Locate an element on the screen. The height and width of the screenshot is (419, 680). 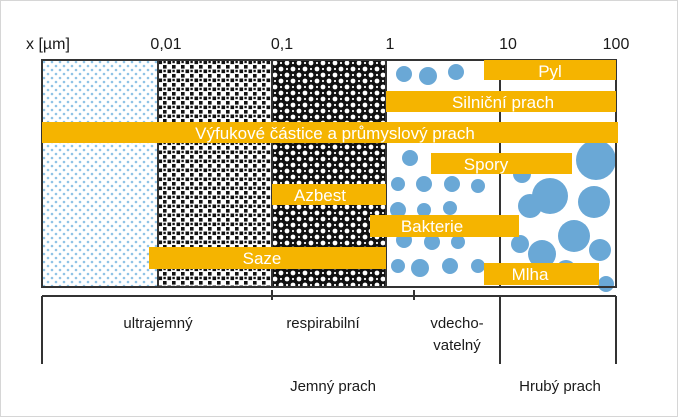
classification-scale is located at coordinates (329, 327).